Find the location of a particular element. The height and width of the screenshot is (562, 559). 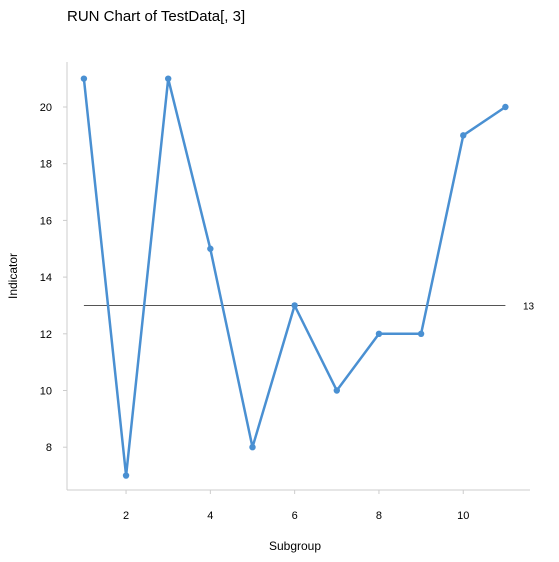

y-tick-label: 20 is located at coordinates (46, 108).